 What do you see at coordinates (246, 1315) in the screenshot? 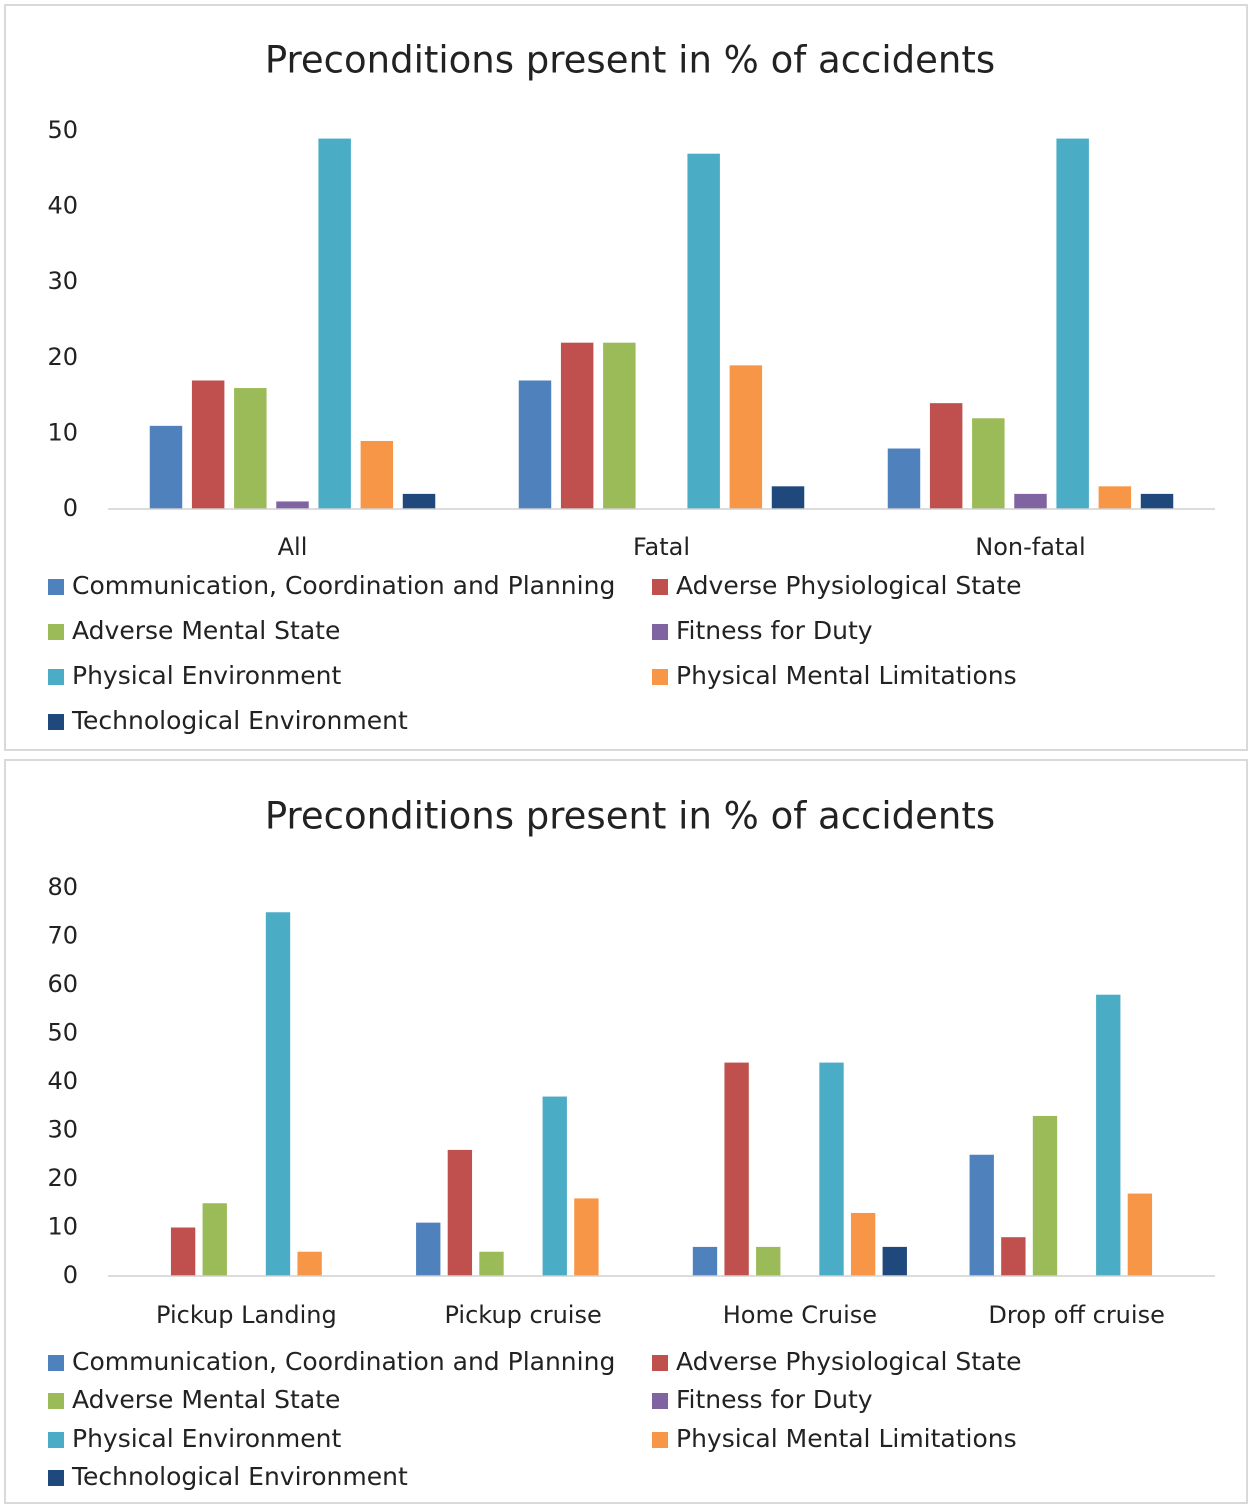
I see `x-tick-label: Pickup Landing` at bounding box center [246, 1315].